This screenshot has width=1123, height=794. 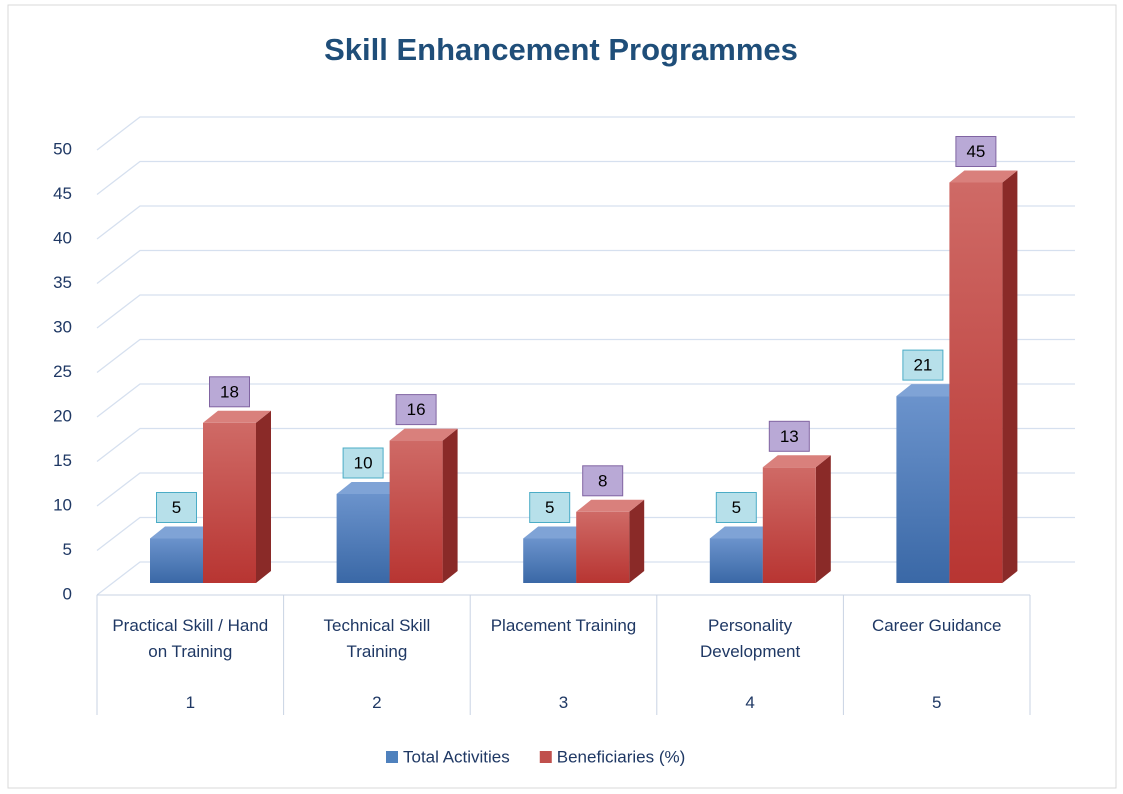 I want to click on y-tick-label: 10, so click(x=62, y=504).